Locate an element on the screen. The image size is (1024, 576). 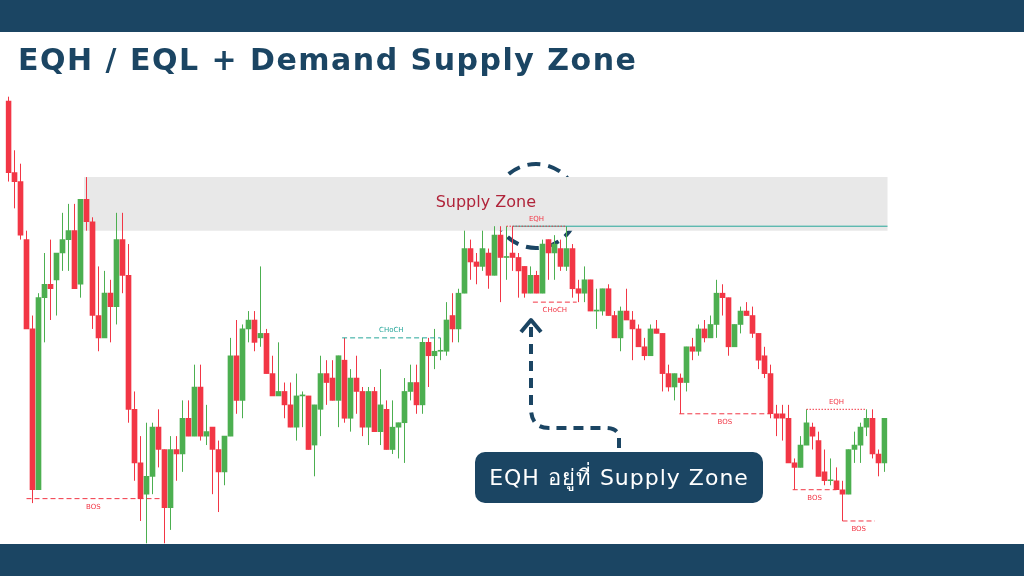
band-label: Supply Zone is located at coordinates (485, 202).